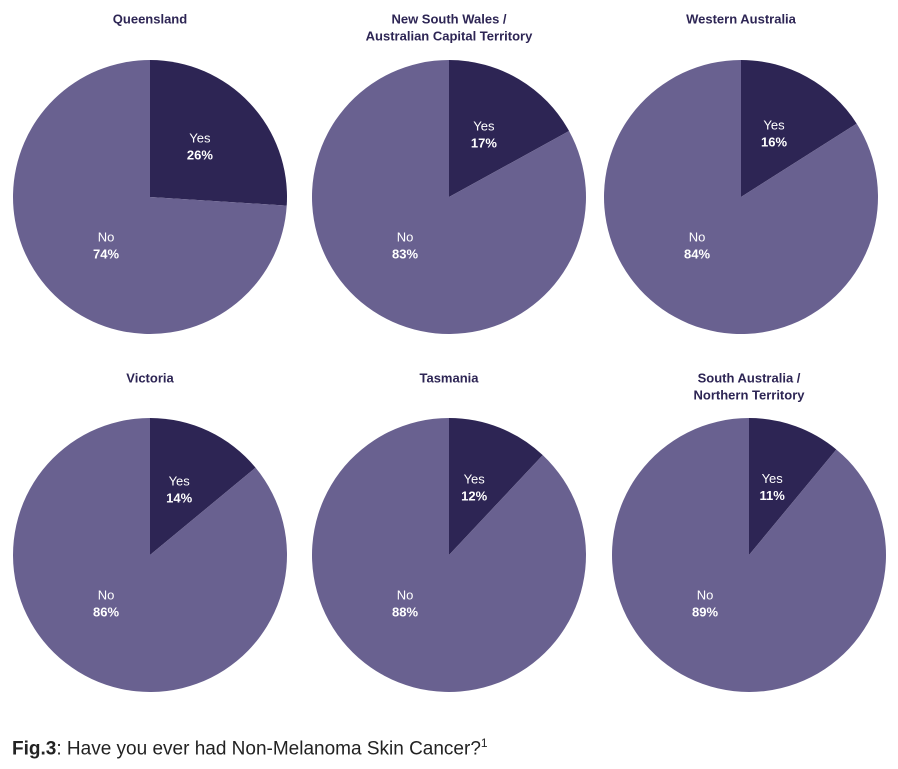  Describe the element at coordinates (484, 743) in the screenshot. I see `caption-footnote: 1` at that location.